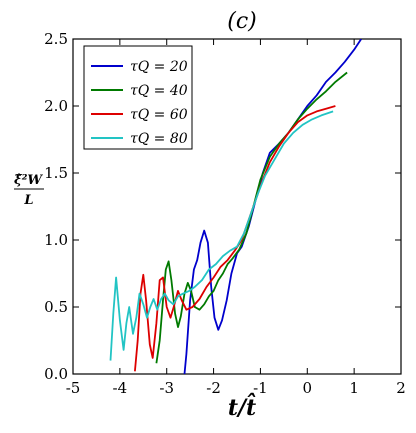 This screenshot has width=416, height=433. Describe the element at coordinates (56, 240) in the screenshot. I see `y-tick-label: 1.0` at that location.